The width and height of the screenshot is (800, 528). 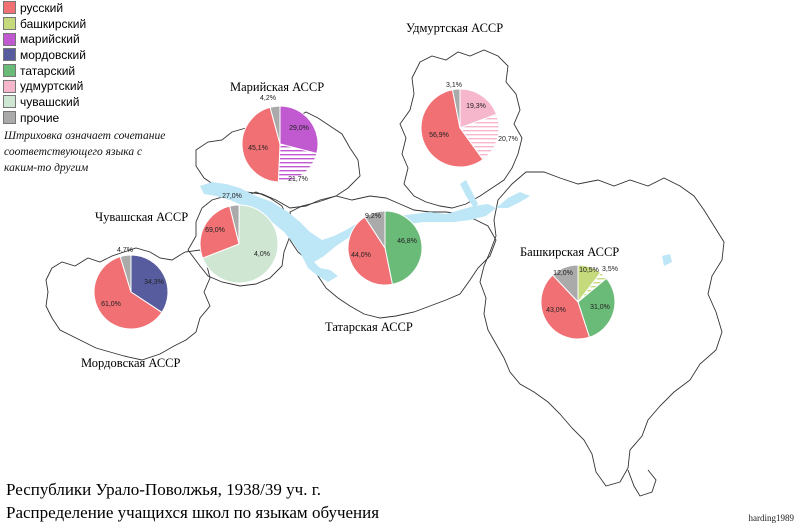 I want to click on pie-0: 34,3% 61,0% 4,7%, so click(x=131, y=288).